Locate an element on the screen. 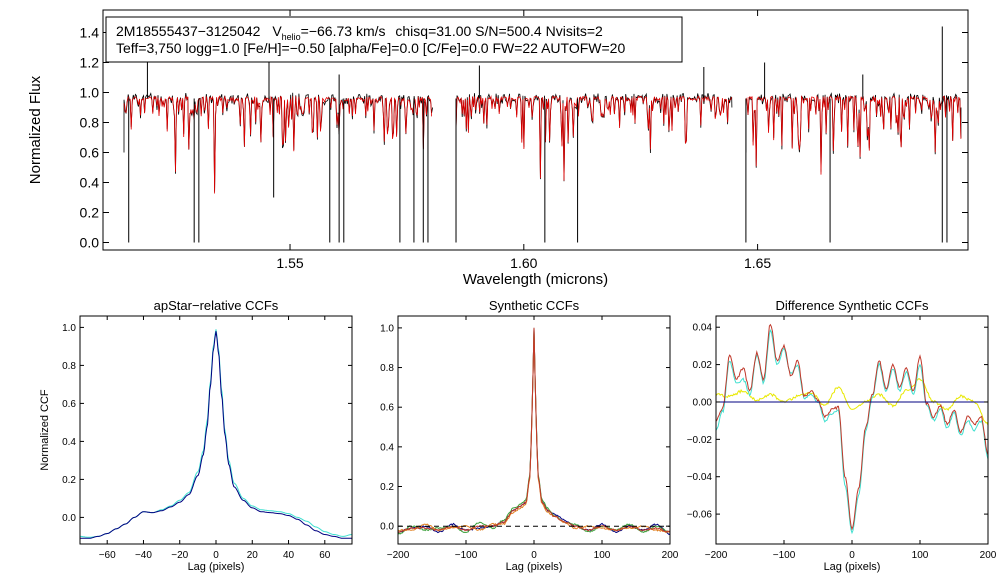  ccf2-y-tick-label: 1.0 is located at coordinates (387, 328).